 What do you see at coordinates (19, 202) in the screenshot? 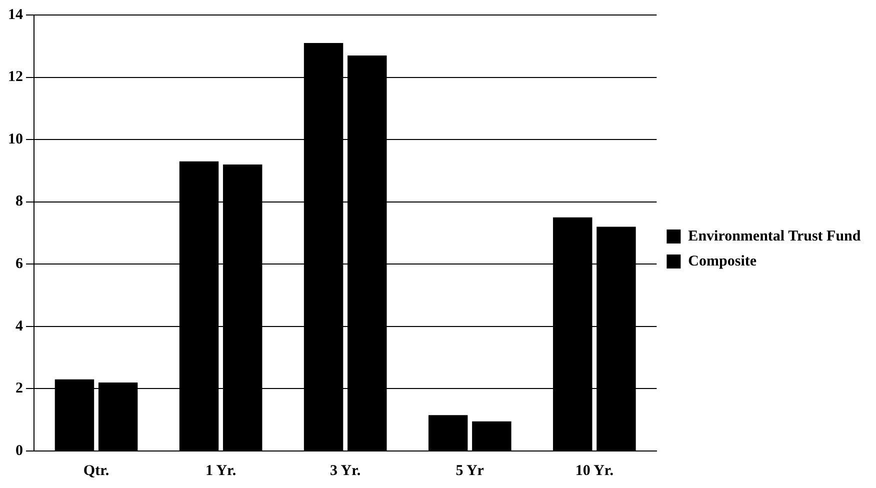
I see `y-tick-label: 8` at bounding box center [19, 202].